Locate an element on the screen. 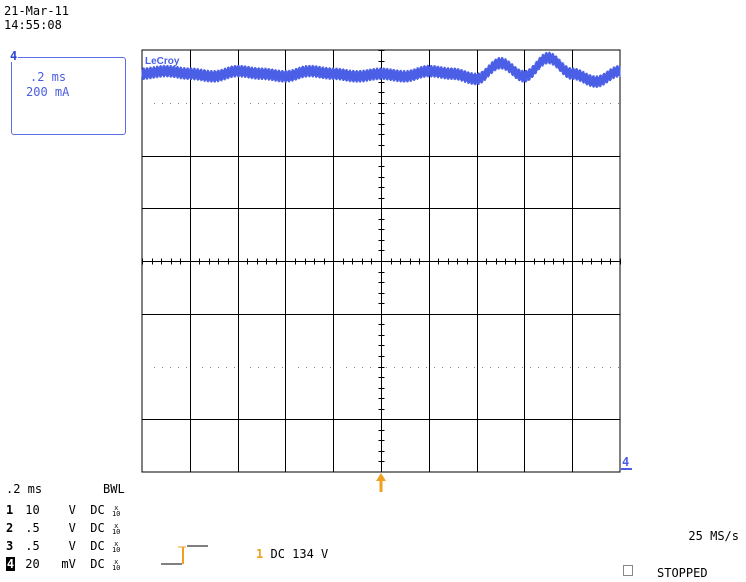 The image size is (746, 582). sample-rate: 25 MS/s is located at coordinates (713, 536).